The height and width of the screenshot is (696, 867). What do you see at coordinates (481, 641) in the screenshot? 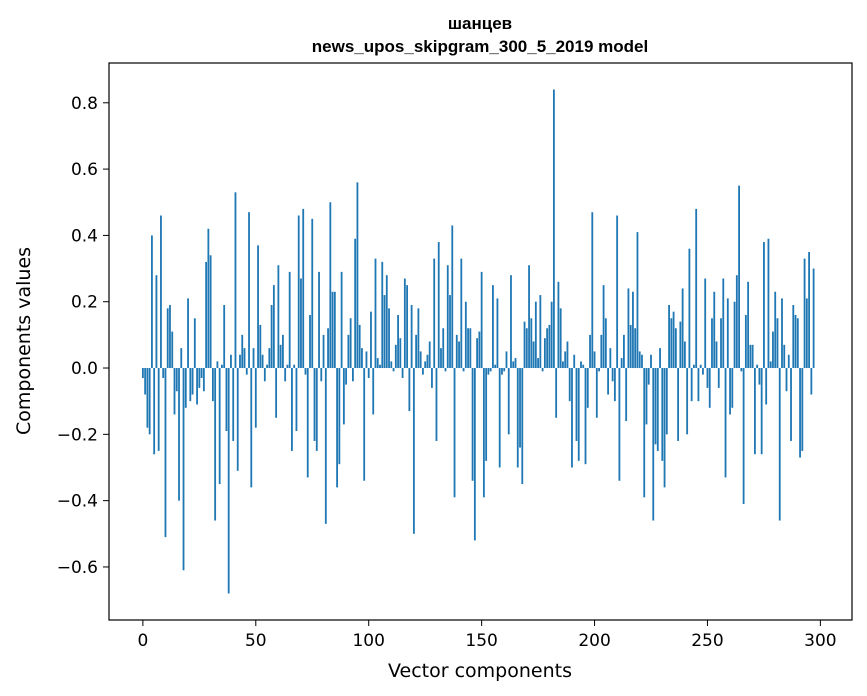
I see `x-tick-label: 150` at bounding box center [481, 641].